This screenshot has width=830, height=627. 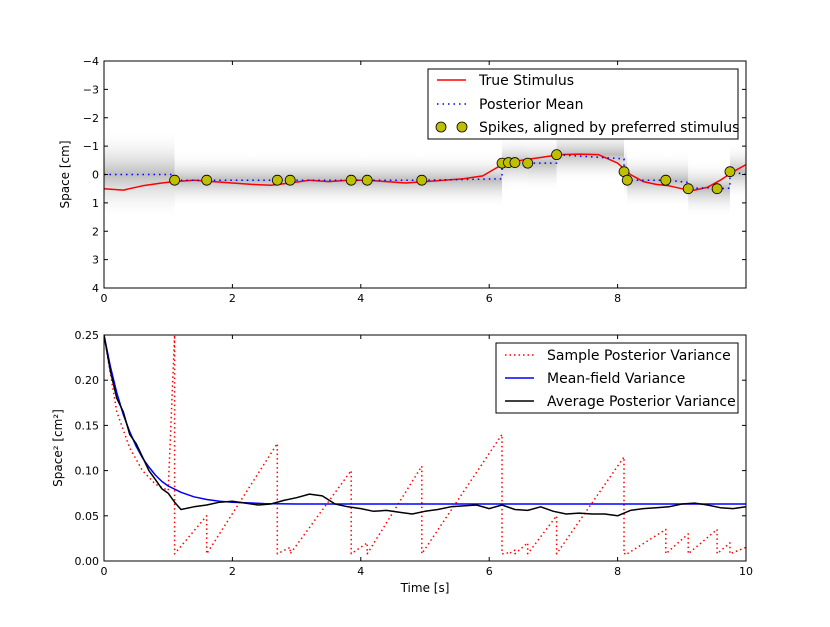 I want to click on bottom-y-tick-label: 0.00, so click(x=87, y=561).